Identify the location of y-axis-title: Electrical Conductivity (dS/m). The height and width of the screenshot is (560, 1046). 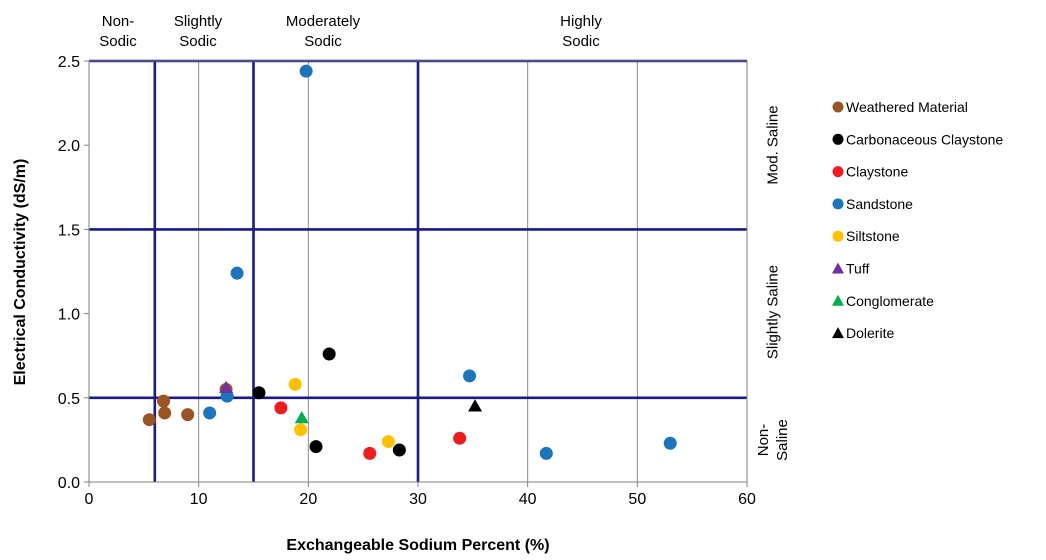
(20, 272).